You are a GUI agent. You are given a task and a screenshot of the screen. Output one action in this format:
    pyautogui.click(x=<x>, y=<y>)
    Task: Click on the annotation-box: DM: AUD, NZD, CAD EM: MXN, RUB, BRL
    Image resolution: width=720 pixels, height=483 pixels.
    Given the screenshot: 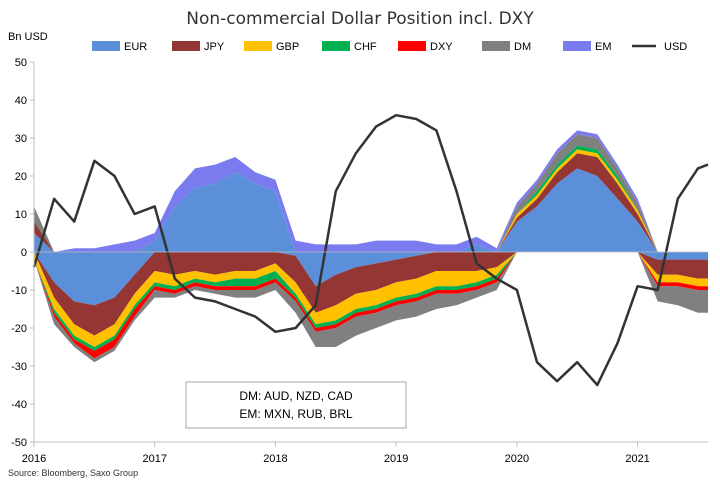 What is the action you would take?
    pyautogui.click(x=296, y=405)
    